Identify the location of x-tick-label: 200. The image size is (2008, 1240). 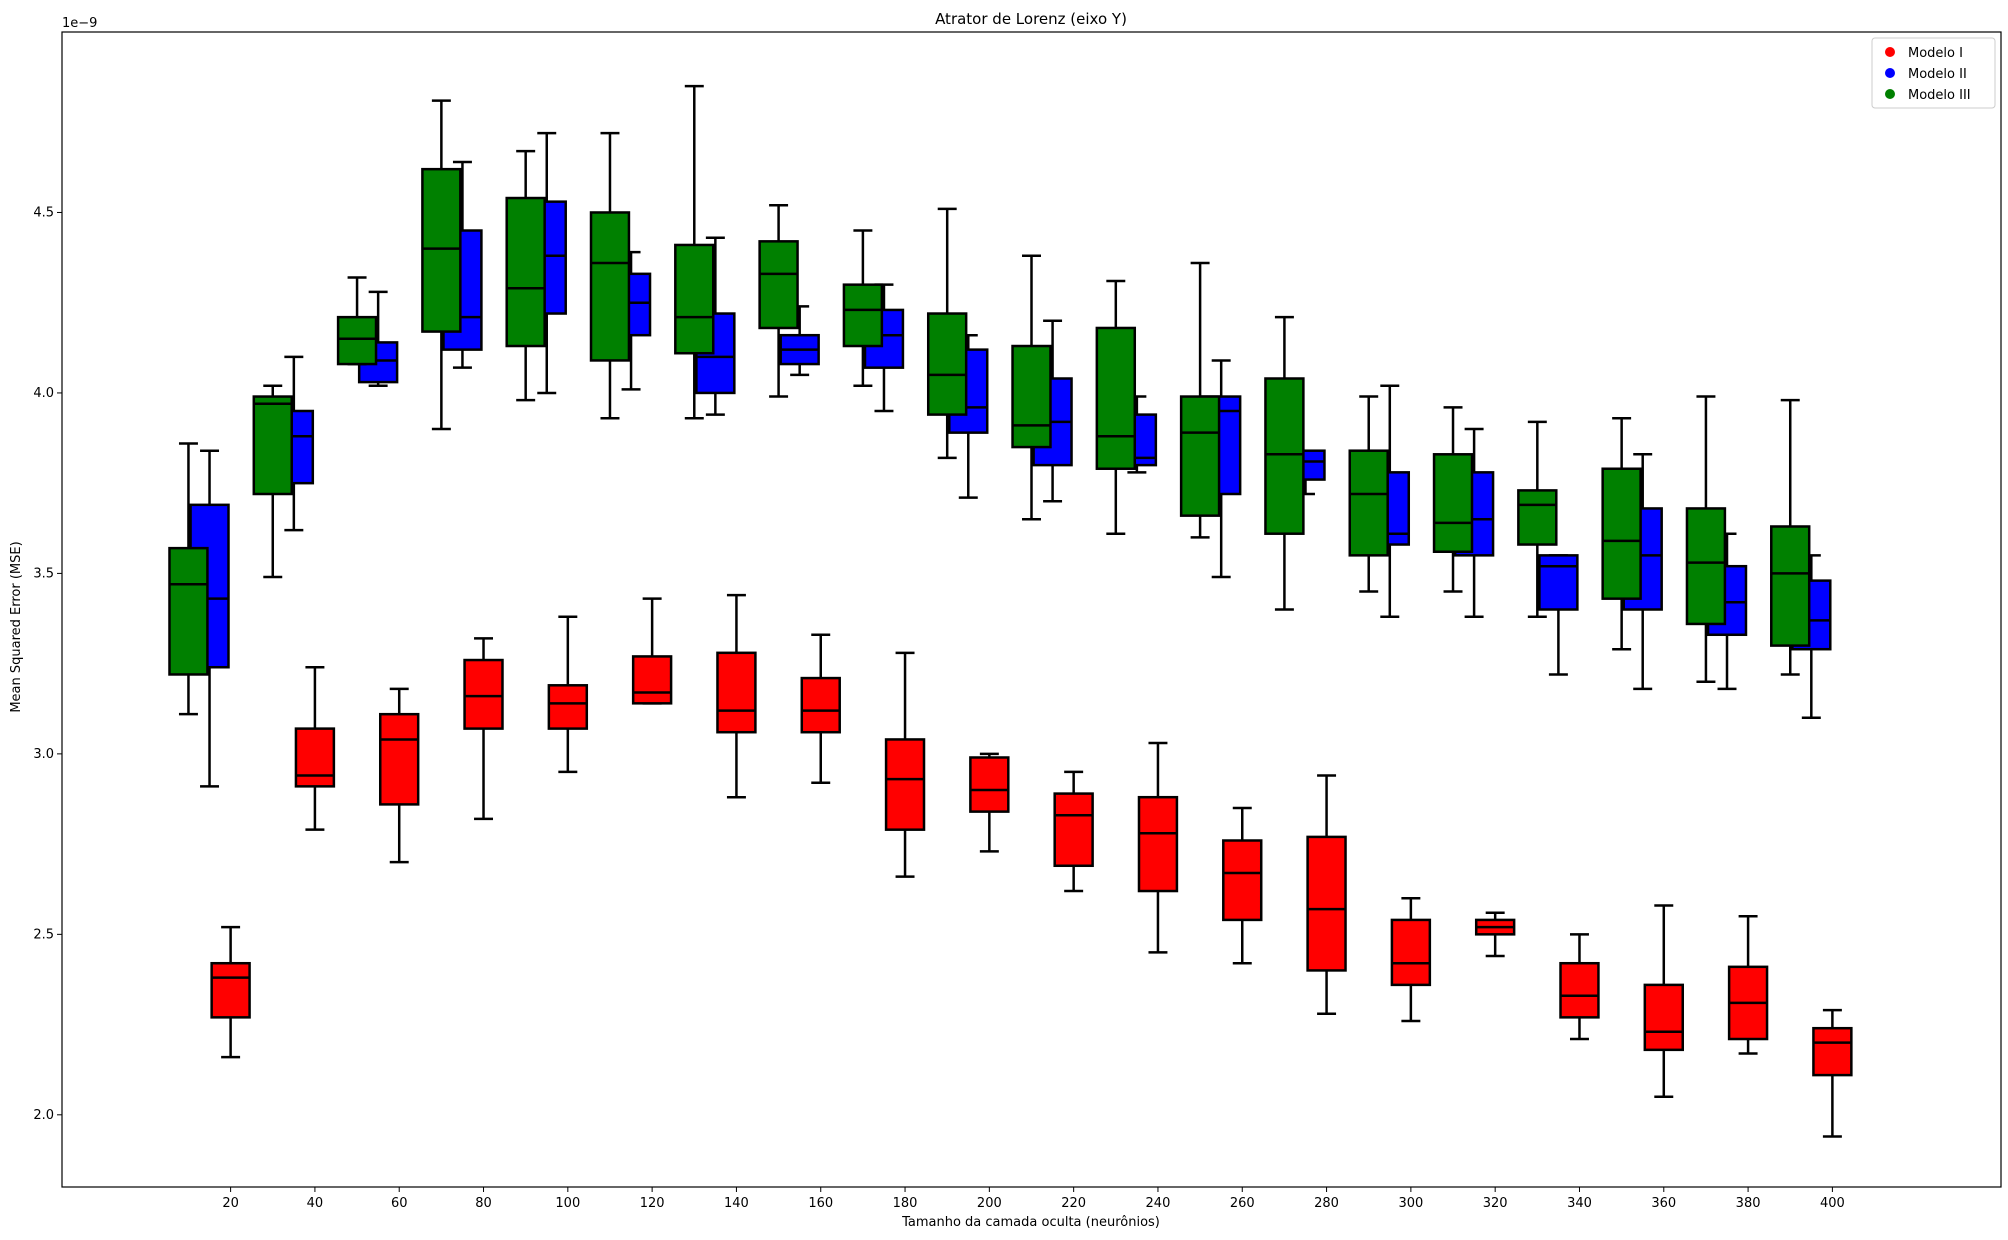
(989, 1203).